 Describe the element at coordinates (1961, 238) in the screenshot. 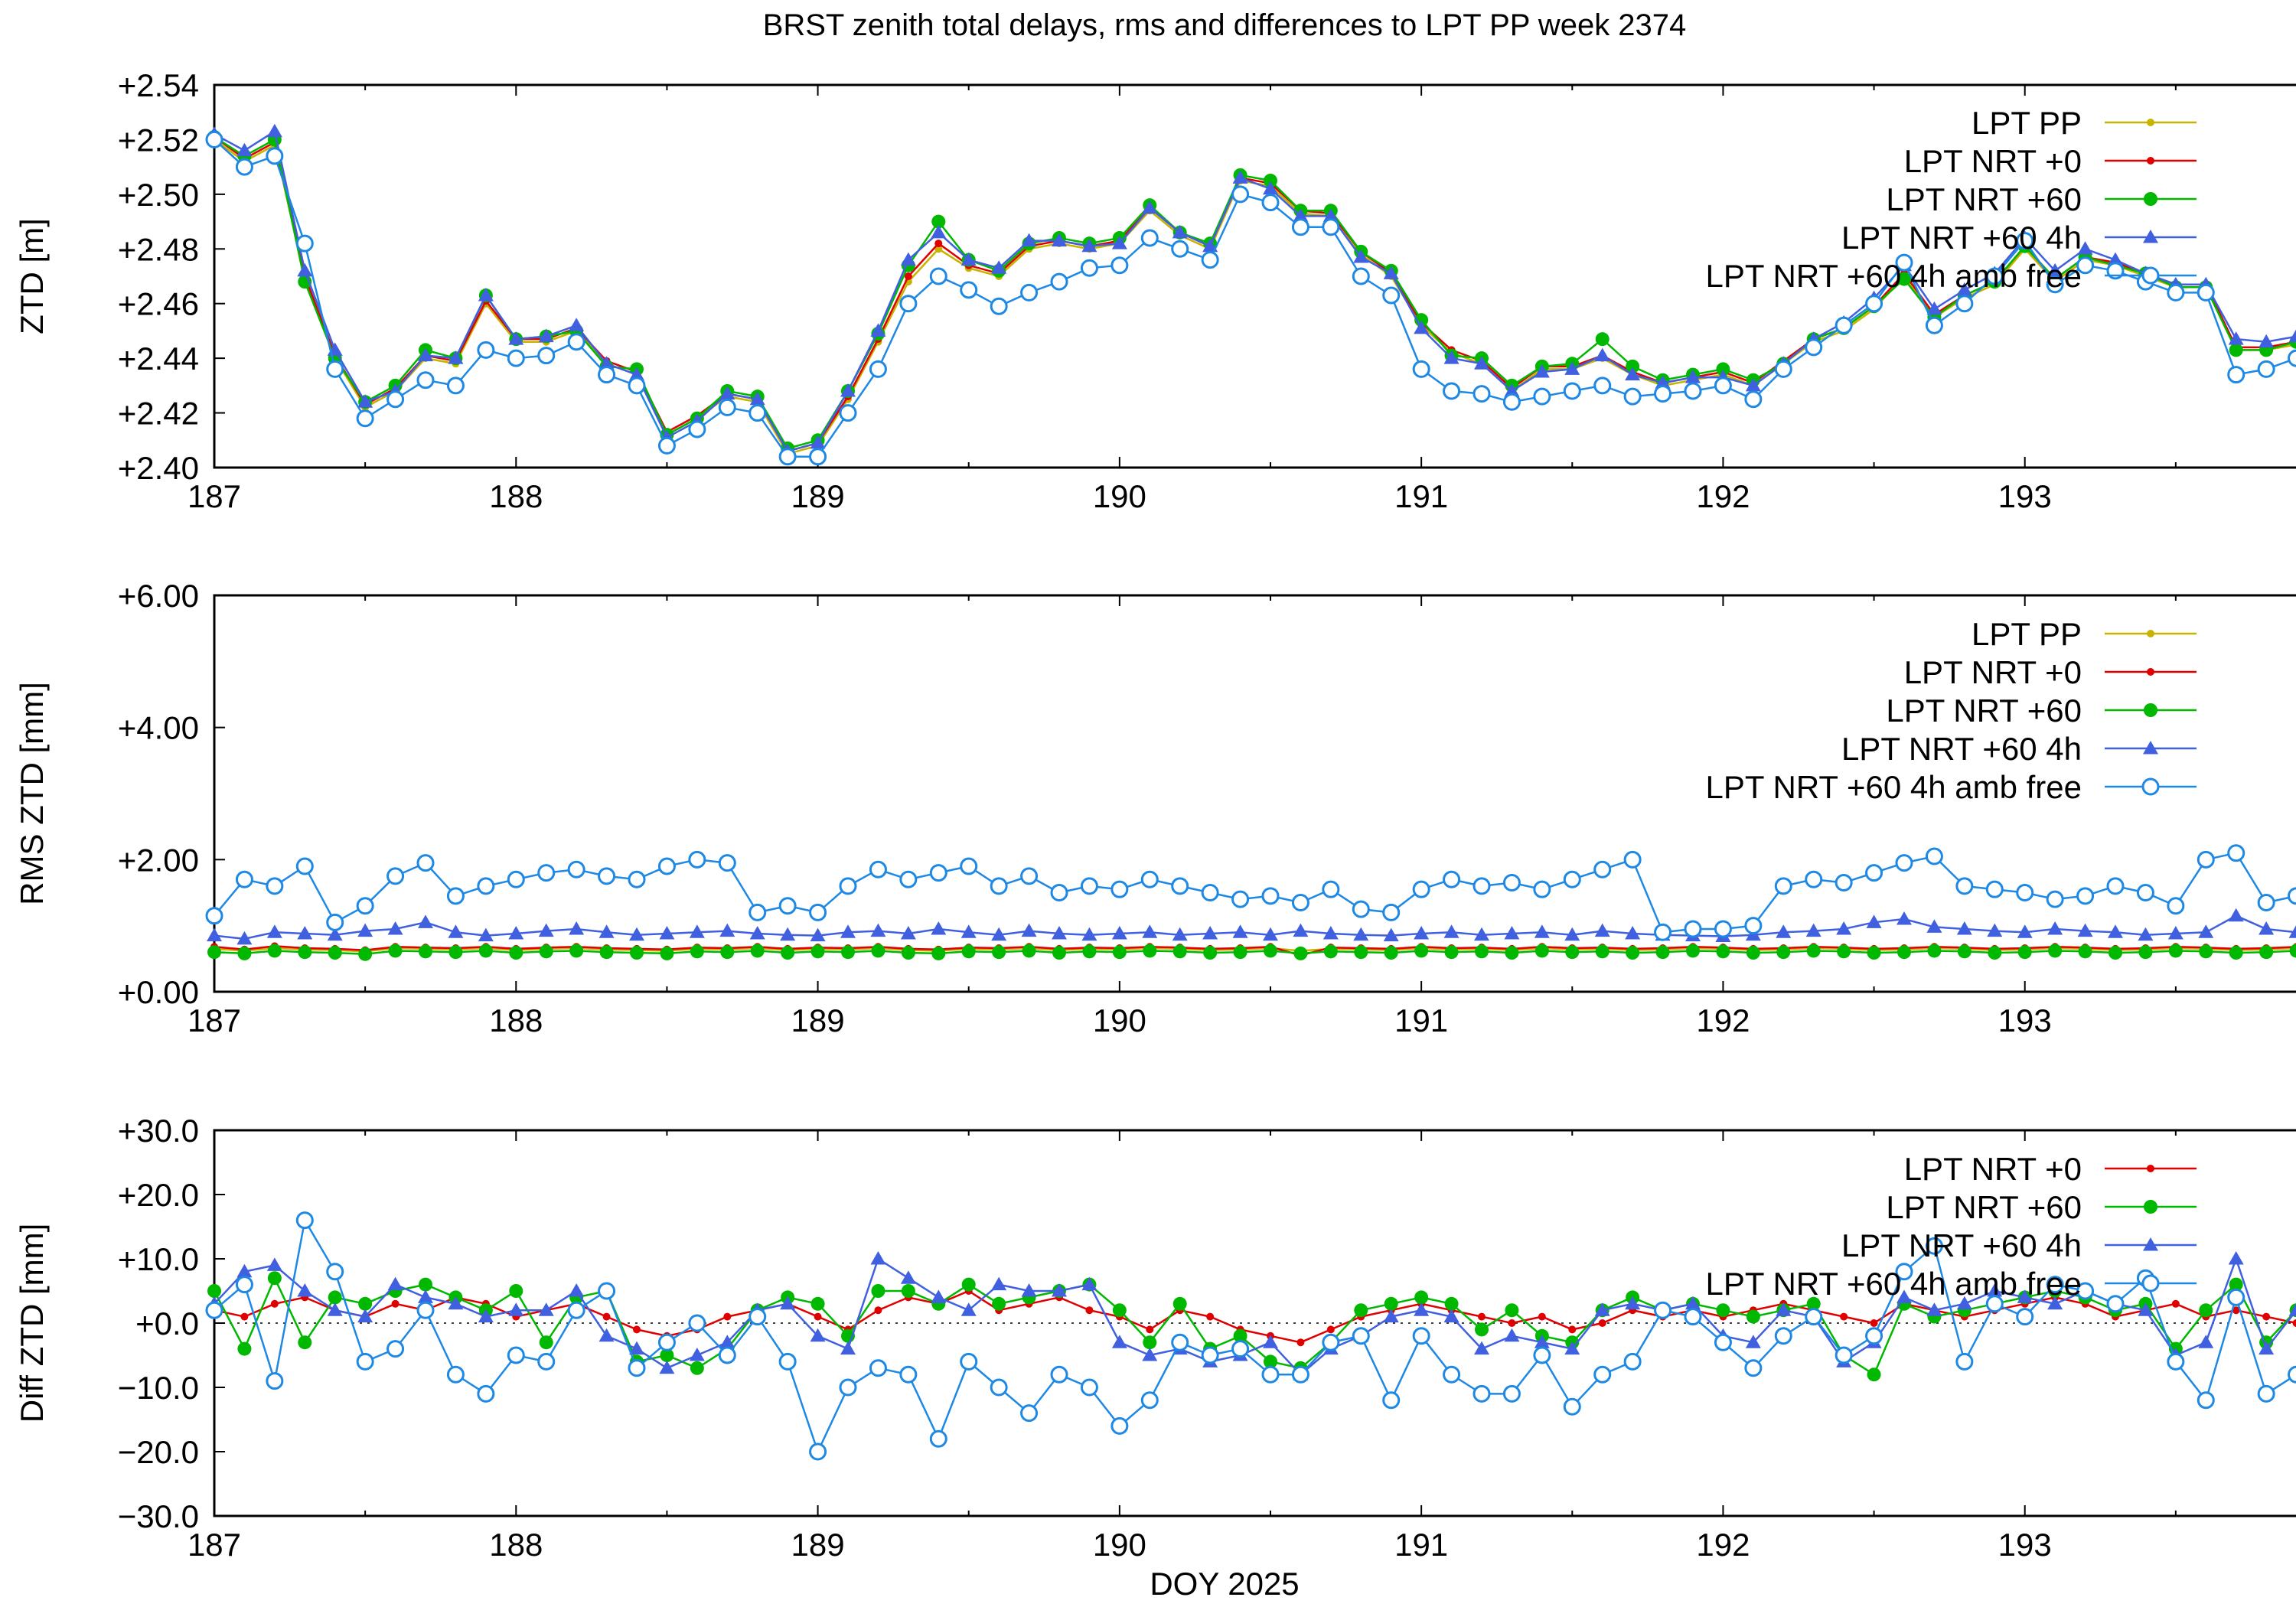

I see `legend-label: LPT NRT +60 4h` at that location.